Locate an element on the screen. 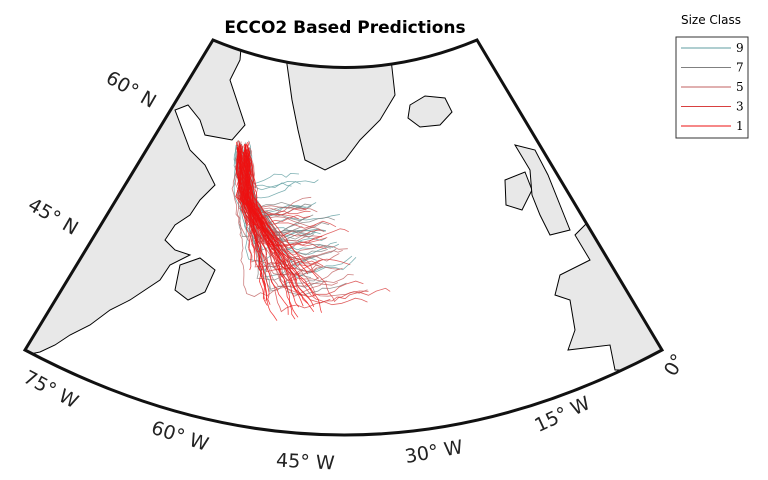 Image resolution: width=768 pixels, height=480 pixels. greenland is located at coordinates (340, 110).